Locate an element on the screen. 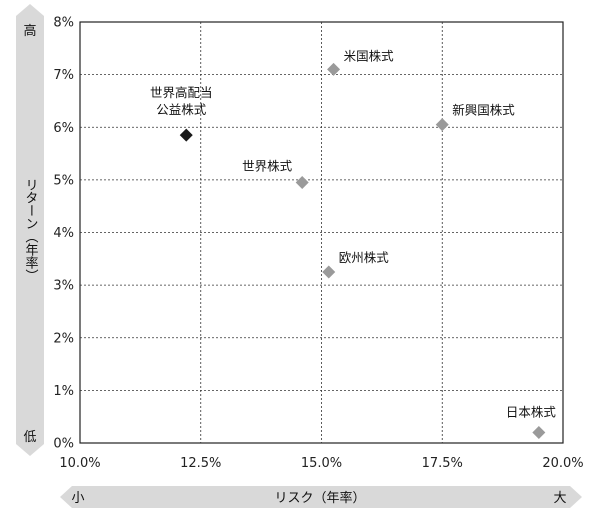 This screenshot has height=517, width=600. y-arrow-bottom: 低 is located at coordinates (29, 437).